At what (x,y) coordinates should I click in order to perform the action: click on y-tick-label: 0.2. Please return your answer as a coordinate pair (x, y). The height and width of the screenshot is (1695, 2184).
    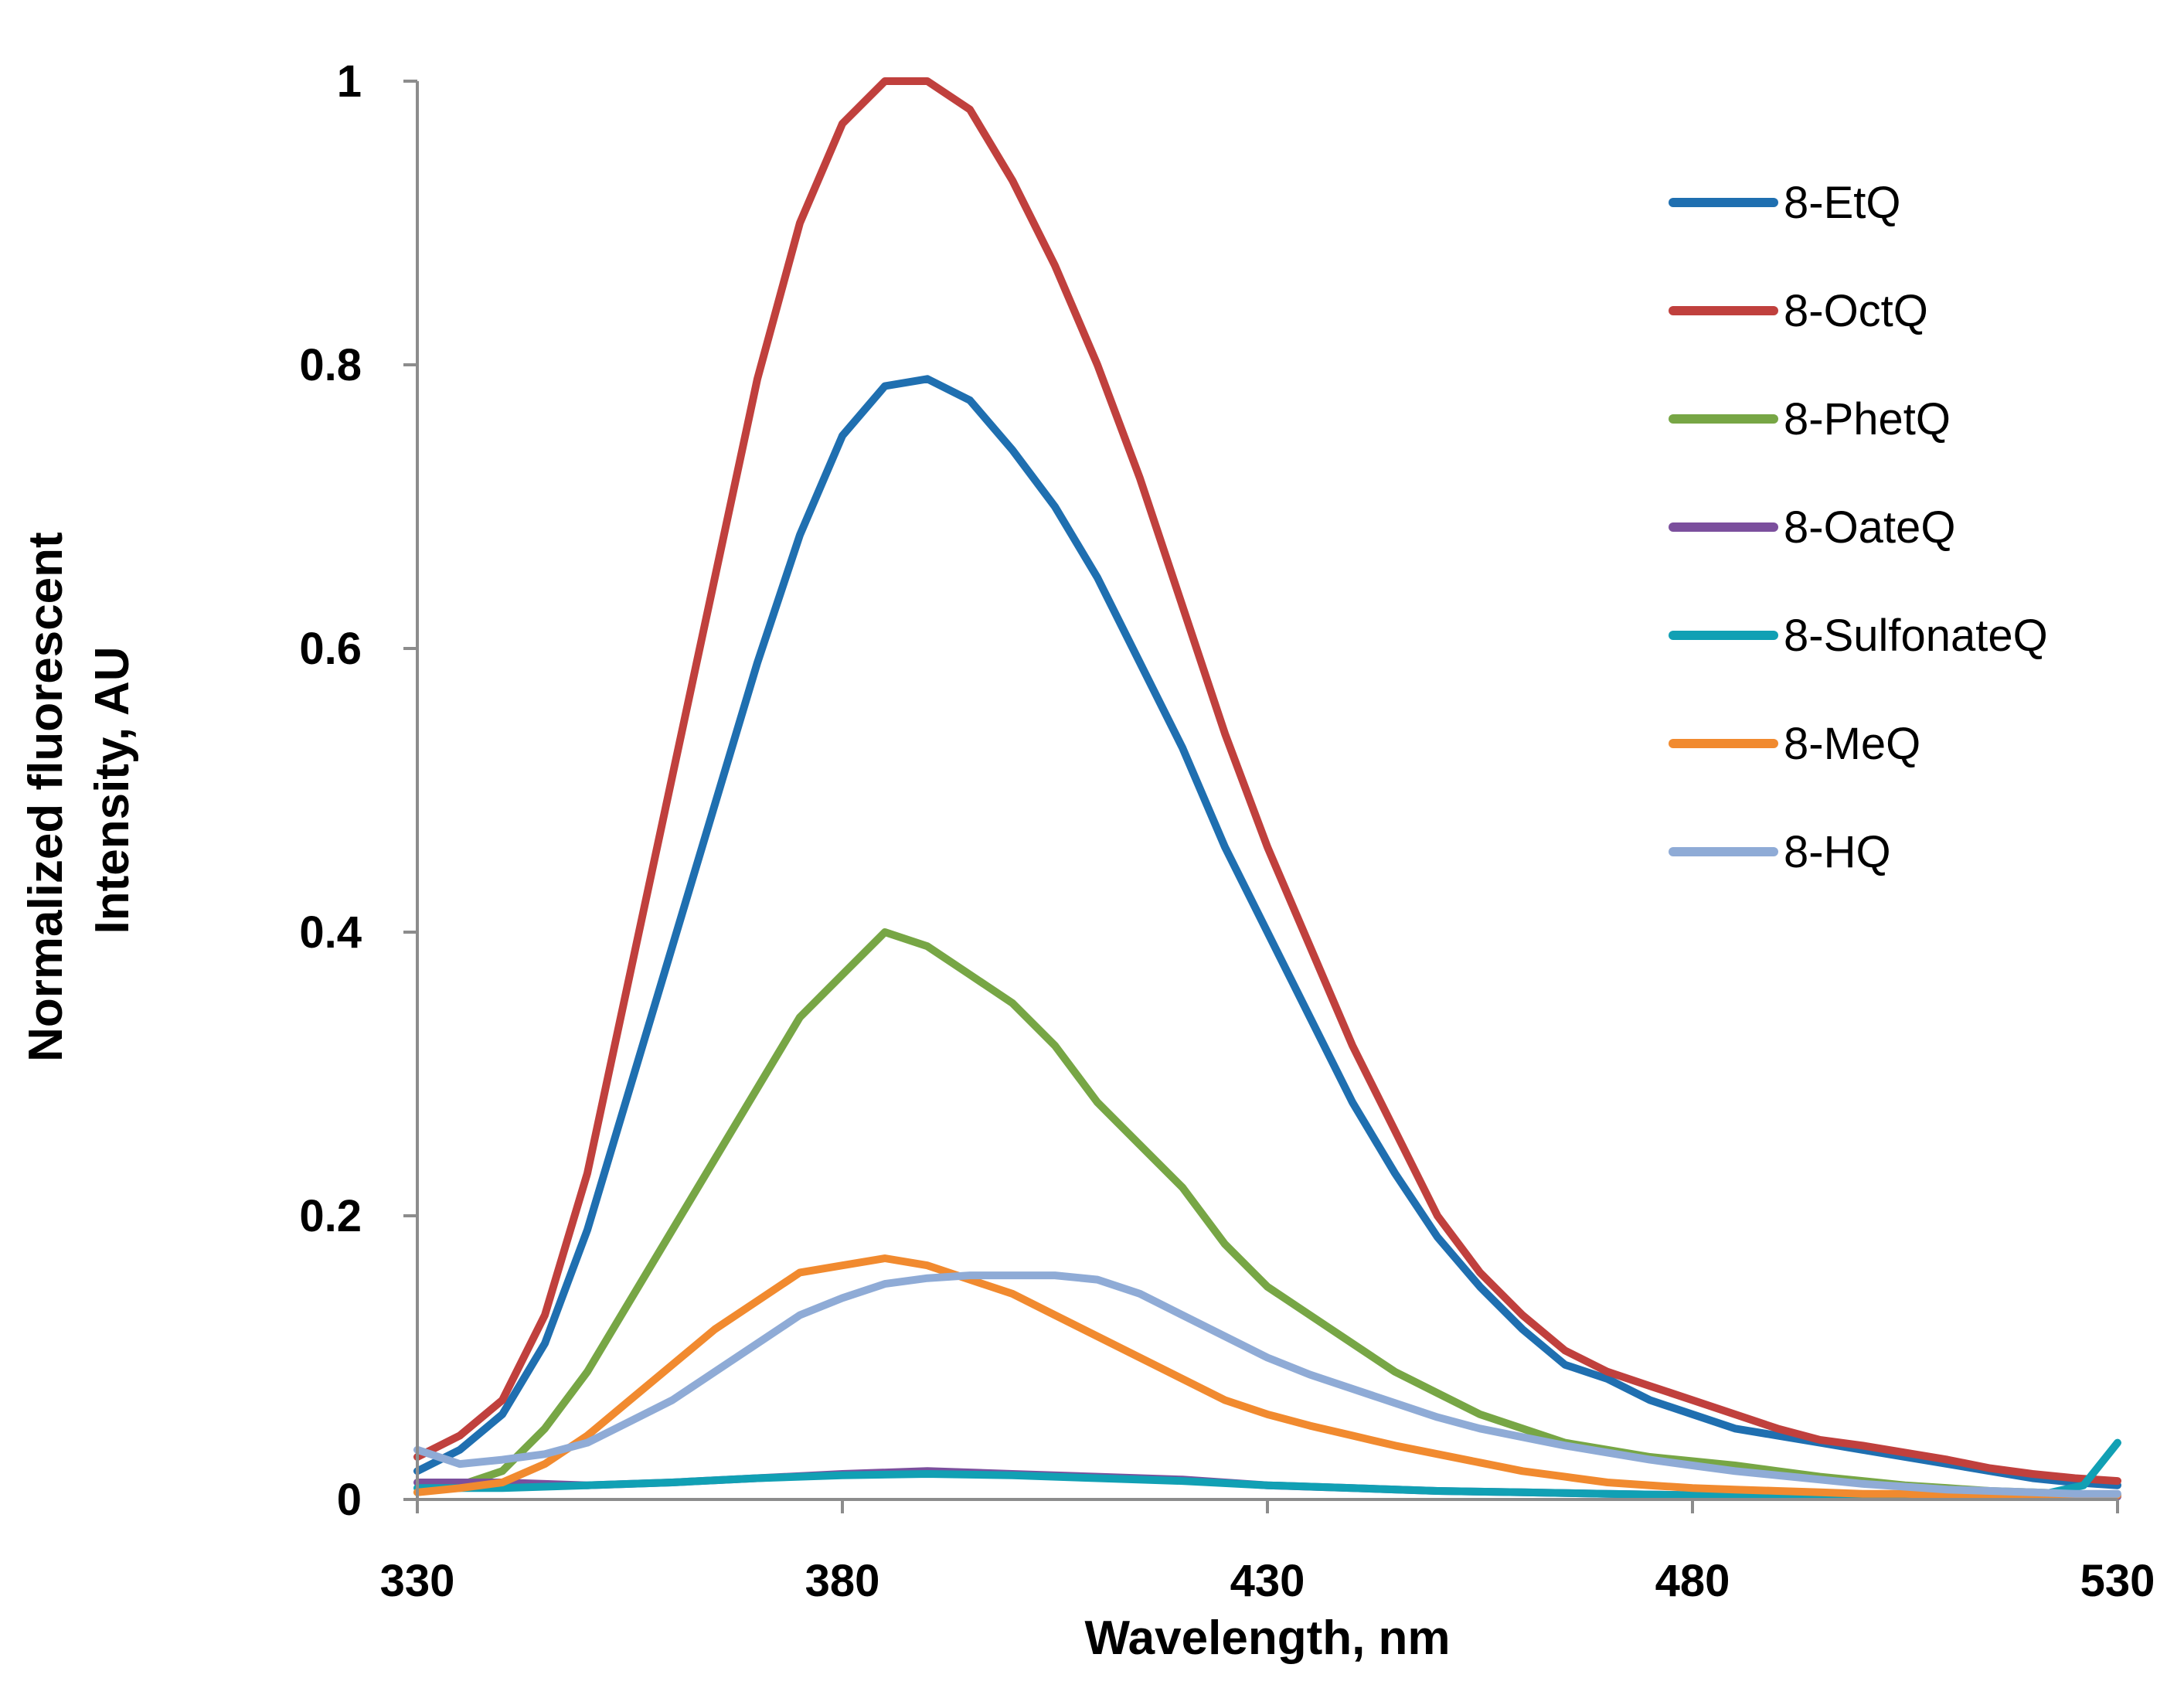
    Looking at the image, I should click on (330, 1216).